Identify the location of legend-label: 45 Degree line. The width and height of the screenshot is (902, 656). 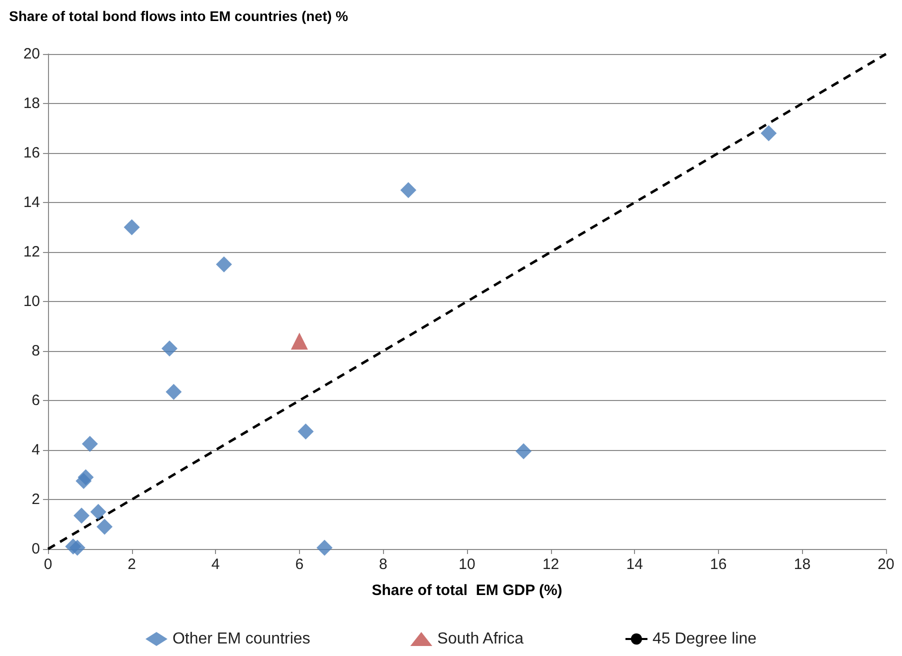
(704, 639).